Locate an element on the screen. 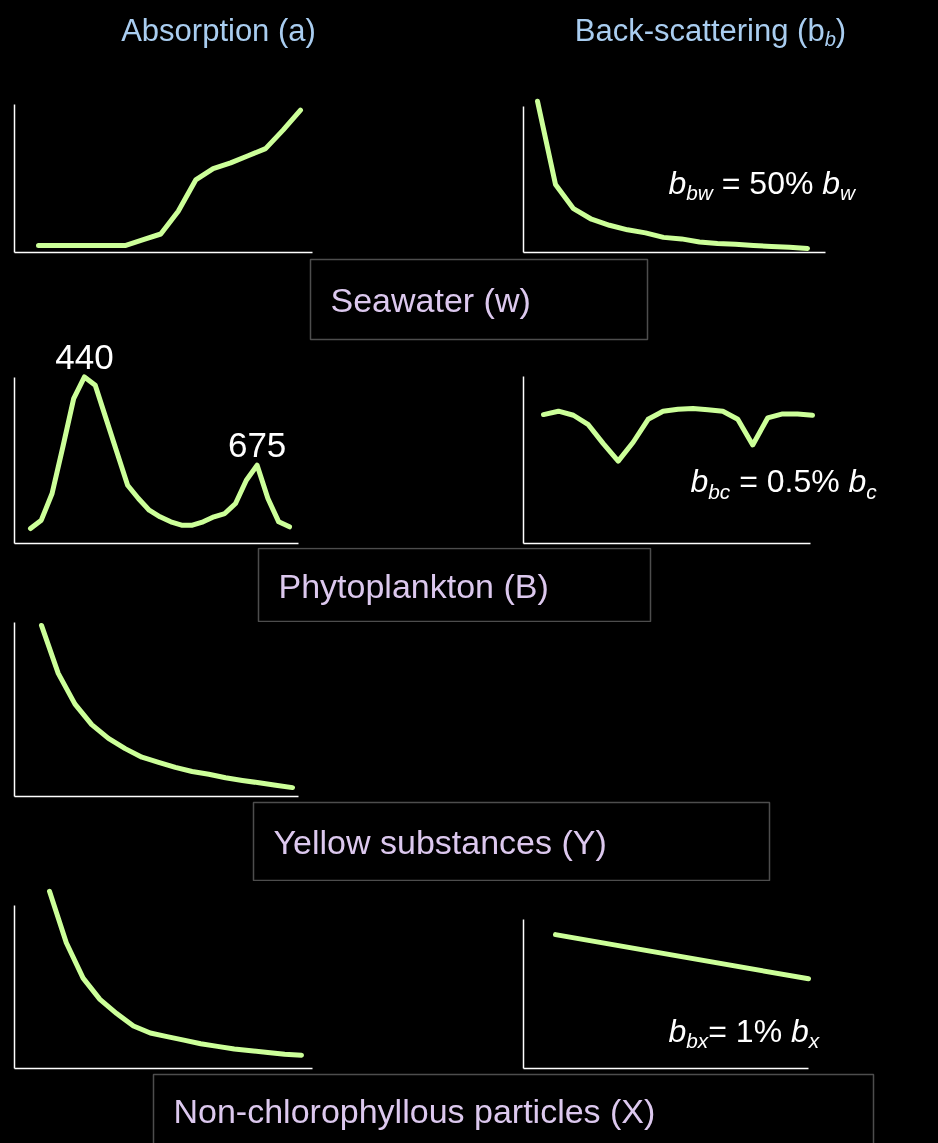 This screenshot has width=938, height=1143. annotation: 675 is located at coordinates (257, 445).